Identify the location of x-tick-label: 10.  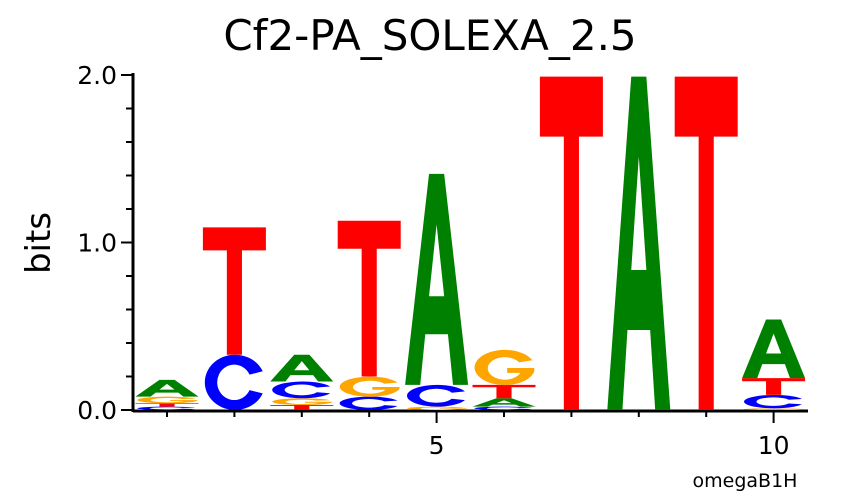
(774, 445).